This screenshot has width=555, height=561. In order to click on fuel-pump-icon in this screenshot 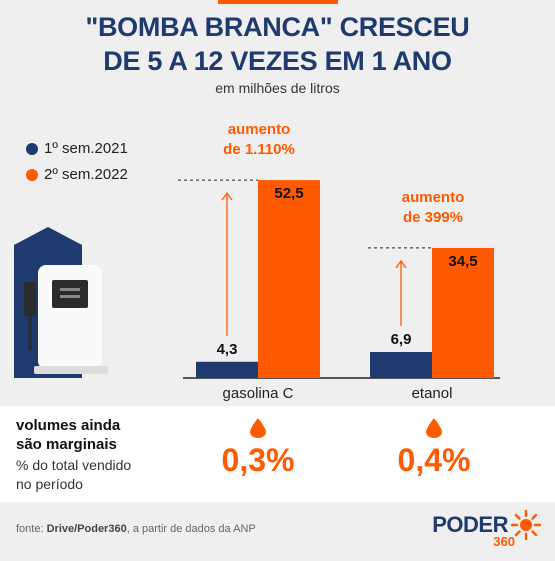, I will do `click(61, 302)`.